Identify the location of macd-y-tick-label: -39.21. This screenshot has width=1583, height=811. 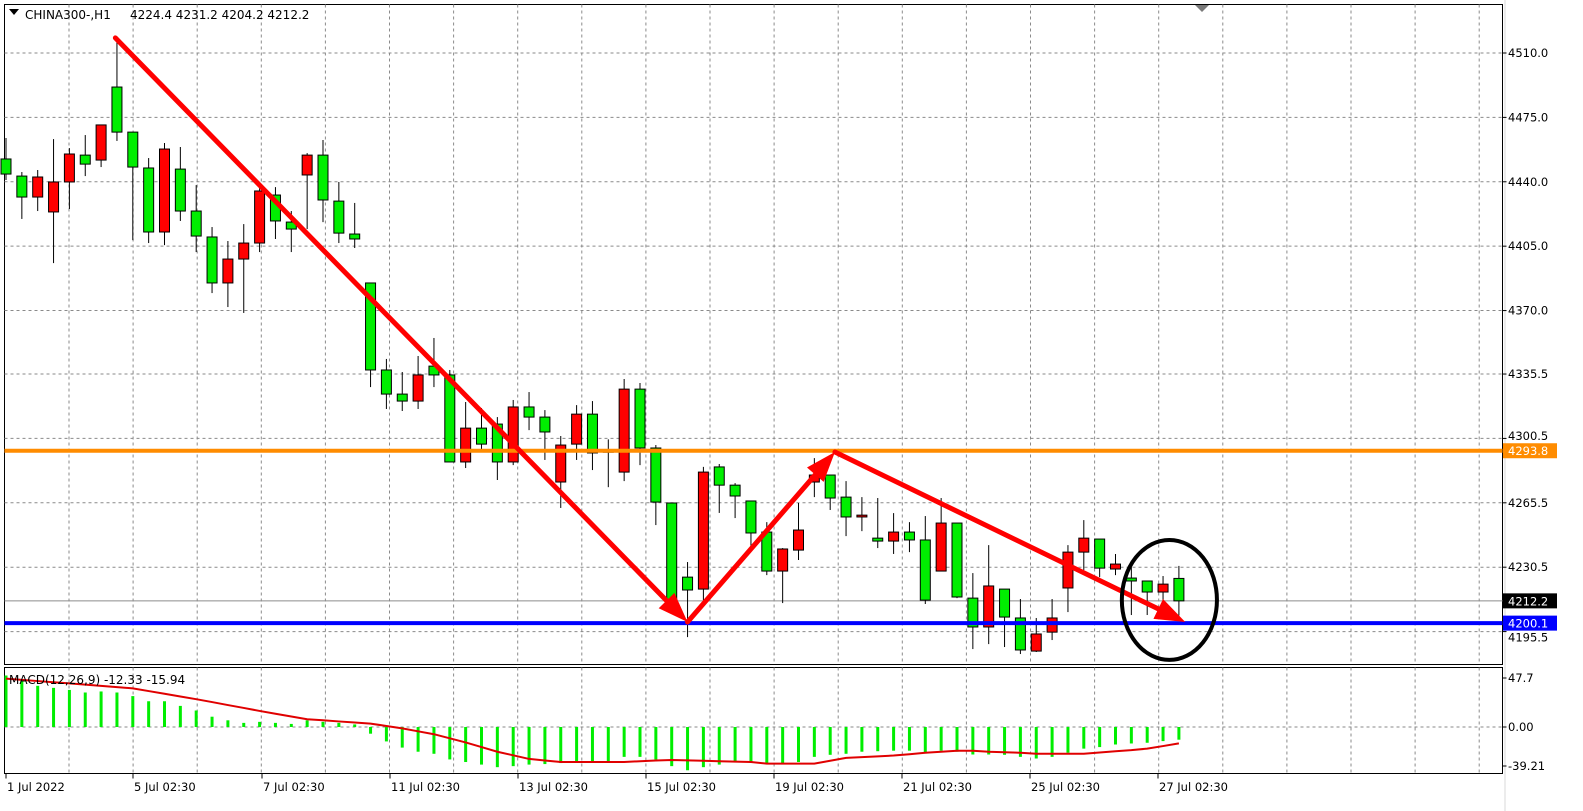
(1526, 766).